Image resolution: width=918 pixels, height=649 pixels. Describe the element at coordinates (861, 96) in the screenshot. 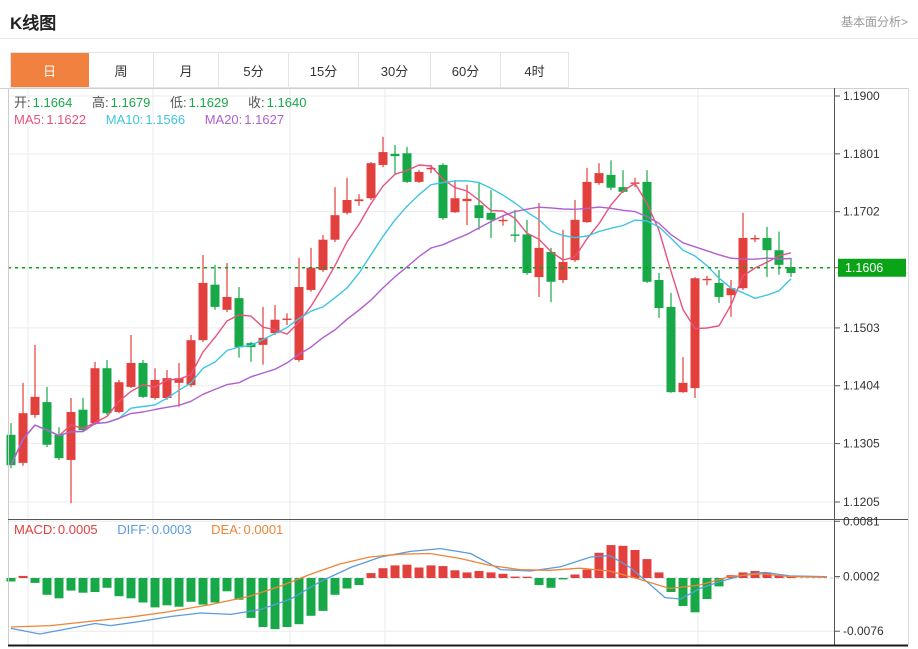

I see `svg-text: 1.1900` at that location.